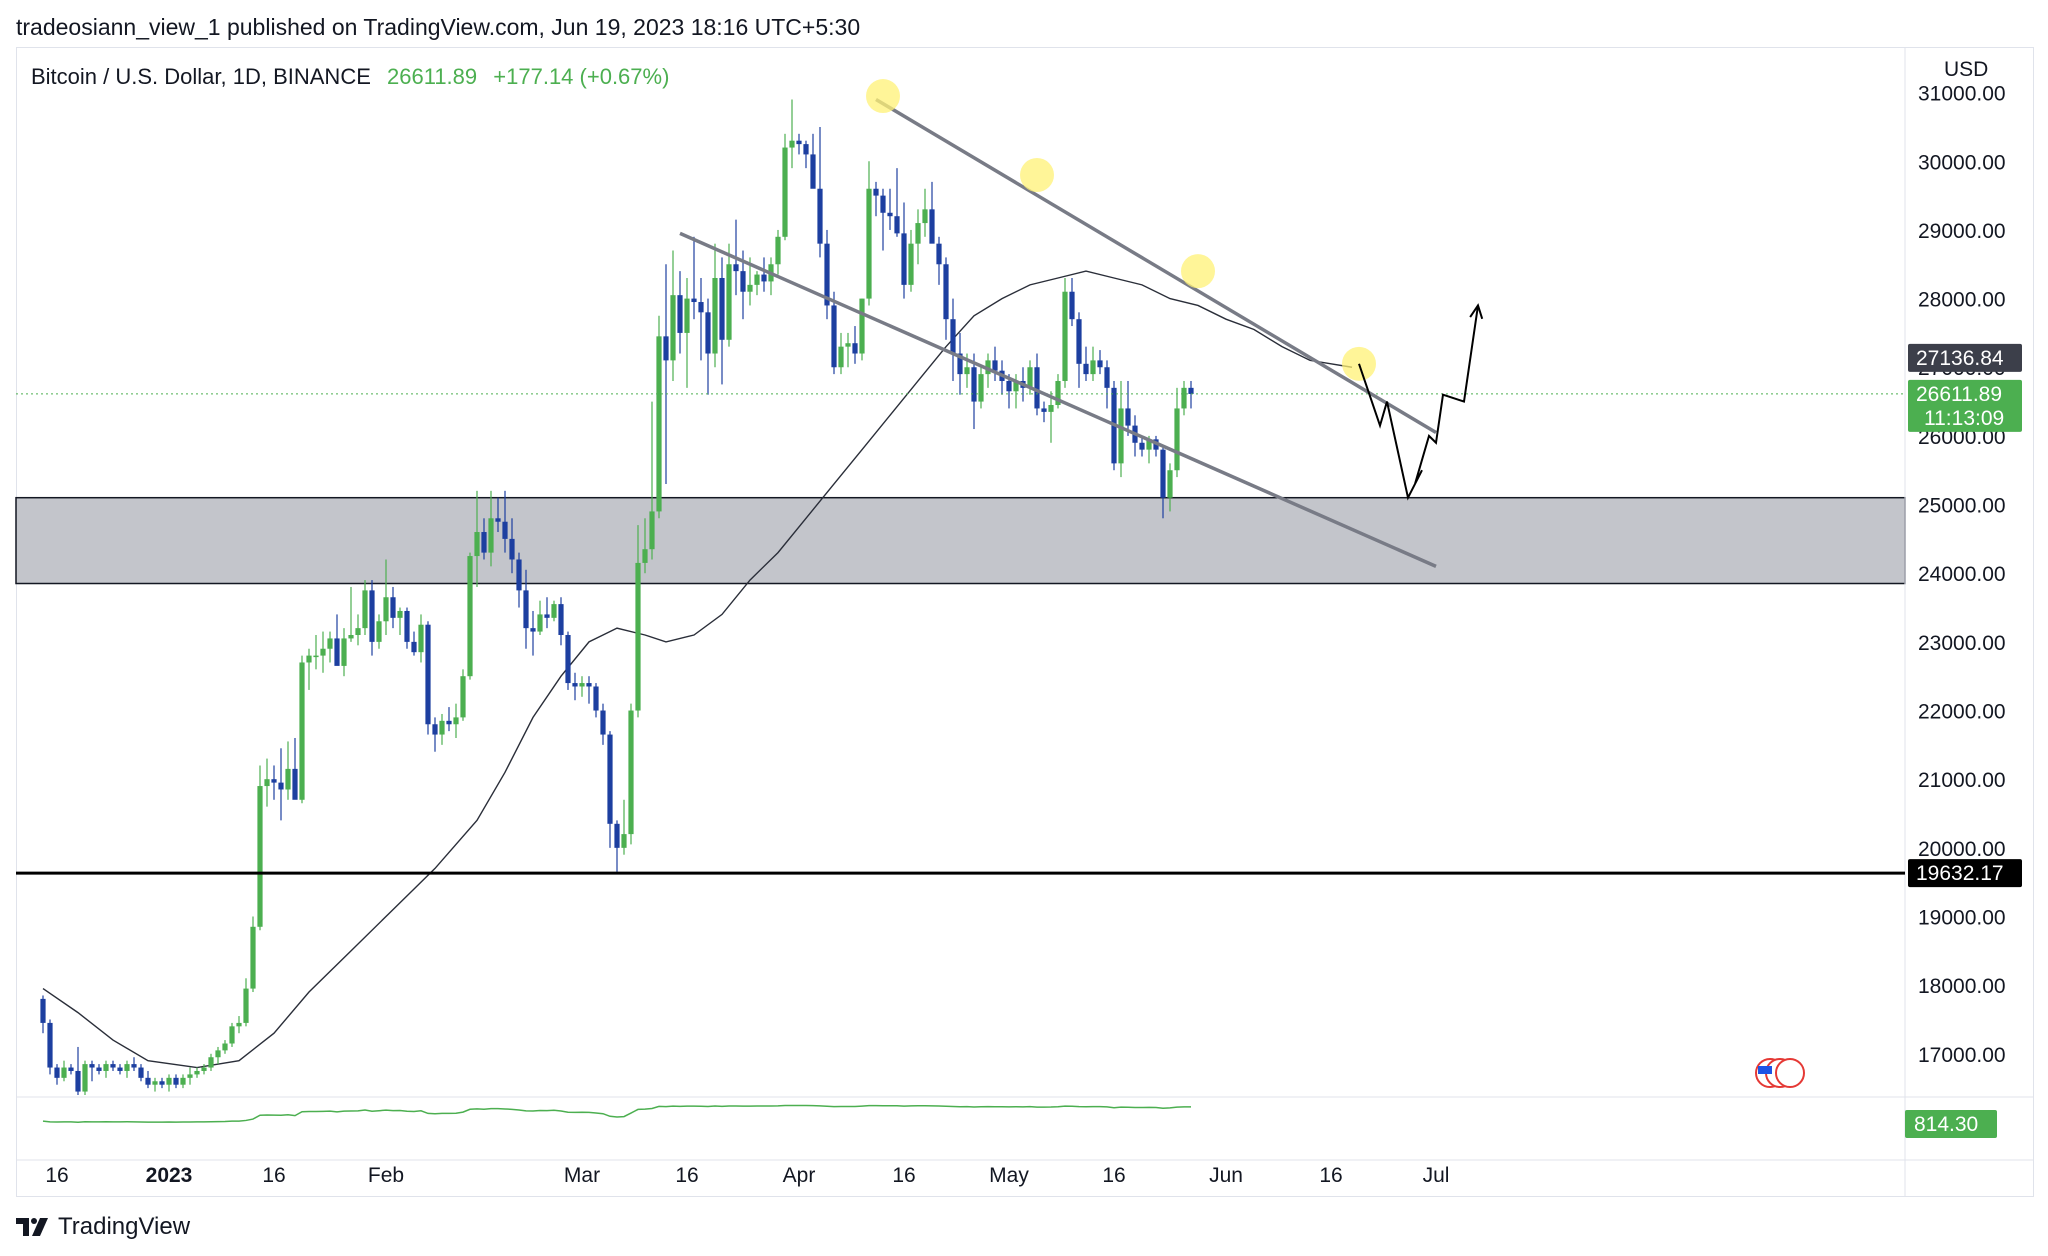 Image resolution: width=2048 pixels, height=1256 pixels. Describe the element at coordinates (1962, 712) in the screenshot. I see `y-tick-label: 22000.00` at that location.